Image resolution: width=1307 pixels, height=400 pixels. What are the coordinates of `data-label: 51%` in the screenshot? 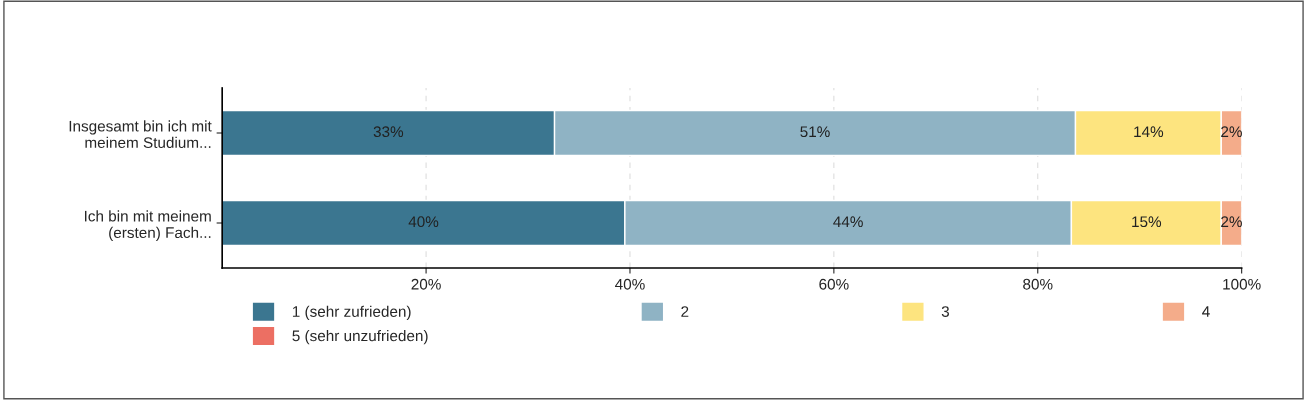 It's located at (815, 132).